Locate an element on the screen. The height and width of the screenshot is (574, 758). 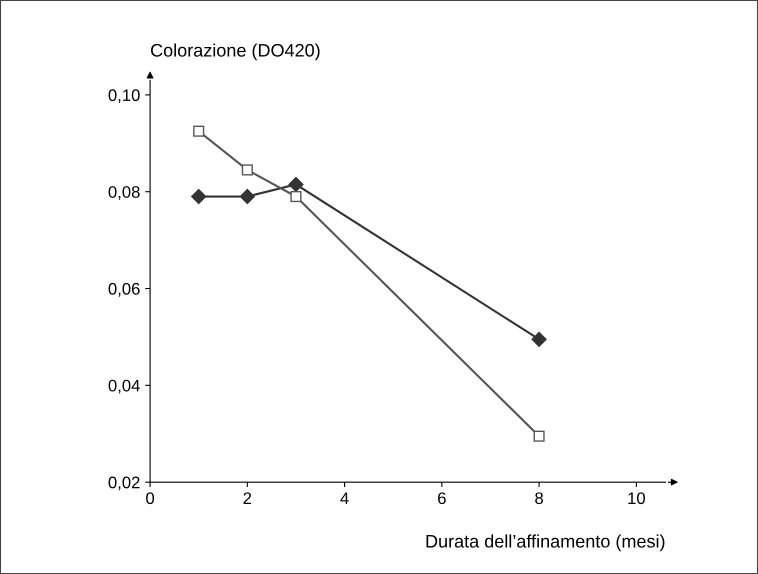
x-tick-label: 2 is located at coordinates (248, 498).